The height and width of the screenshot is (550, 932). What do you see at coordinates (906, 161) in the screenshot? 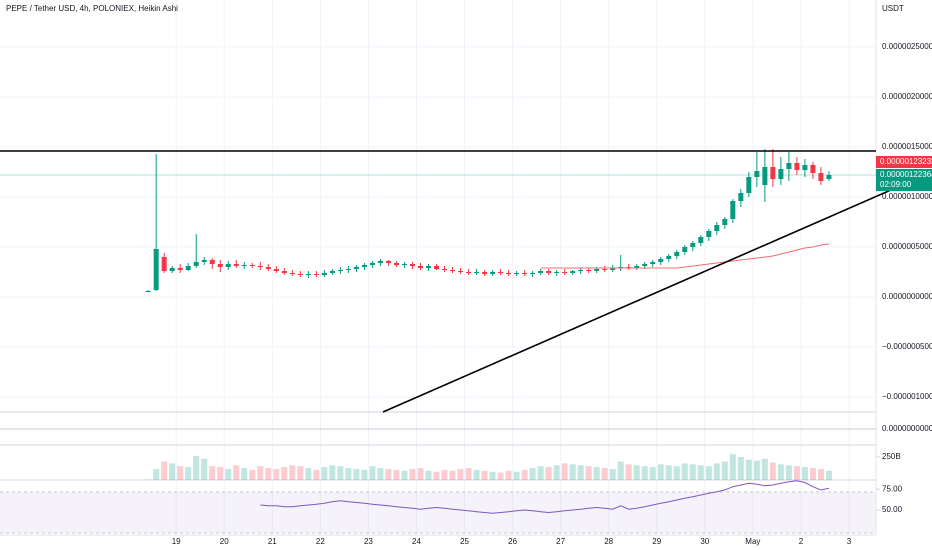
I see `previous-price: 0.00000123232` at bounding box center [906, 161].